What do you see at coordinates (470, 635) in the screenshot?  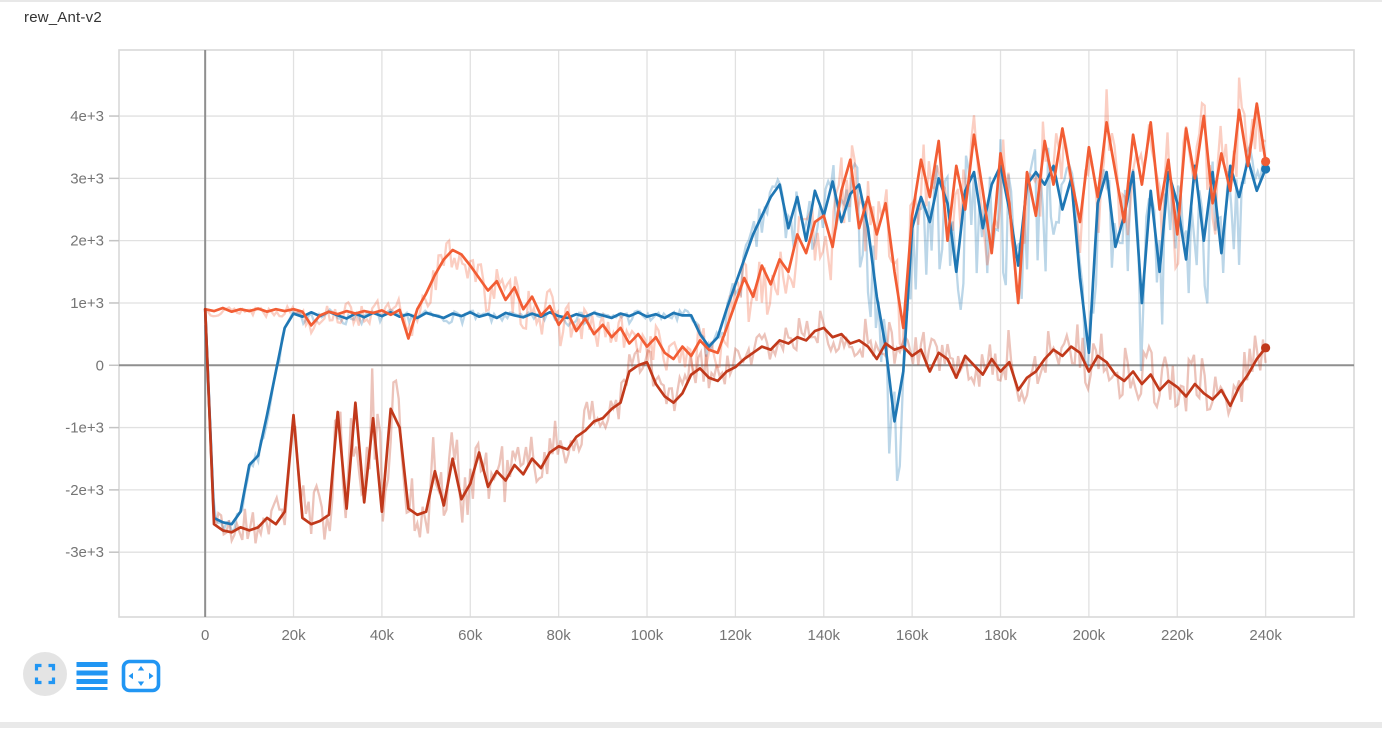 I see `svg-text: 60k` at bounding box center [470, 635].